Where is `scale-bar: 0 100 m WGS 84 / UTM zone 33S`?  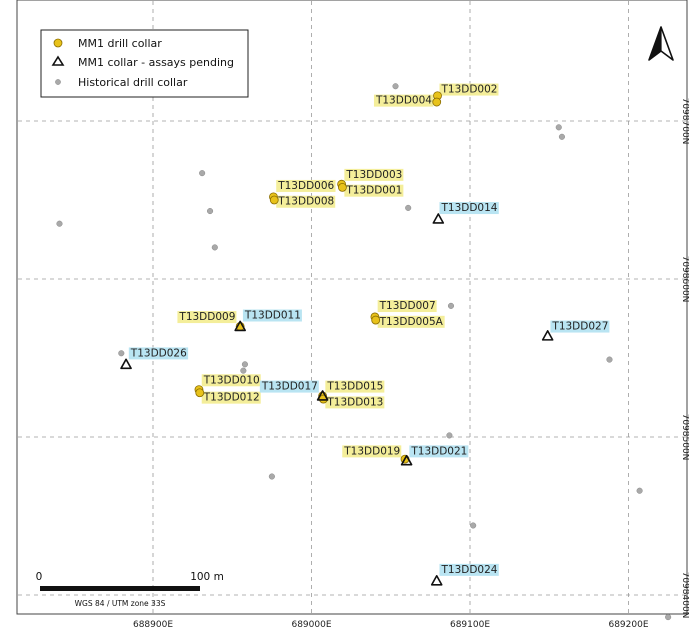 scale-bar: 0 100 m WGS 84 / UTM zone 33S is located at coordinates (130, 589).